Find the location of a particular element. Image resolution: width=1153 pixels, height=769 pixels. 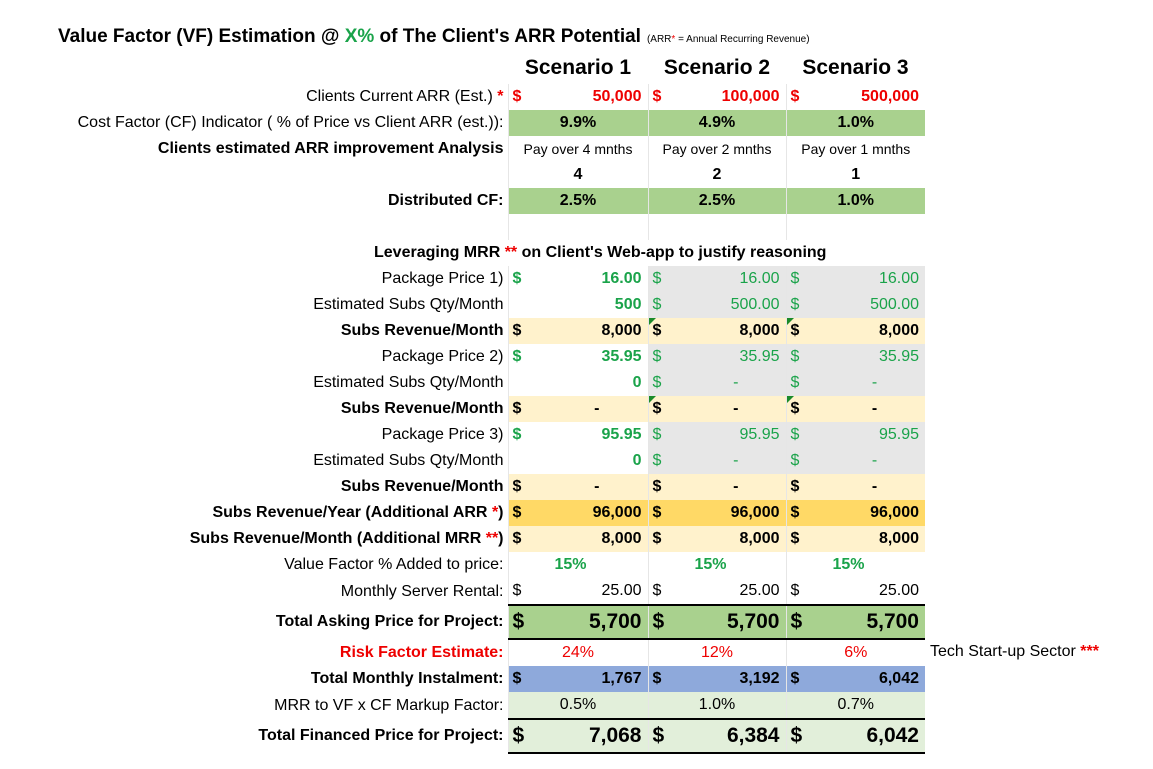

cell-s3: 35.95 is located at coordinates (864, 357).